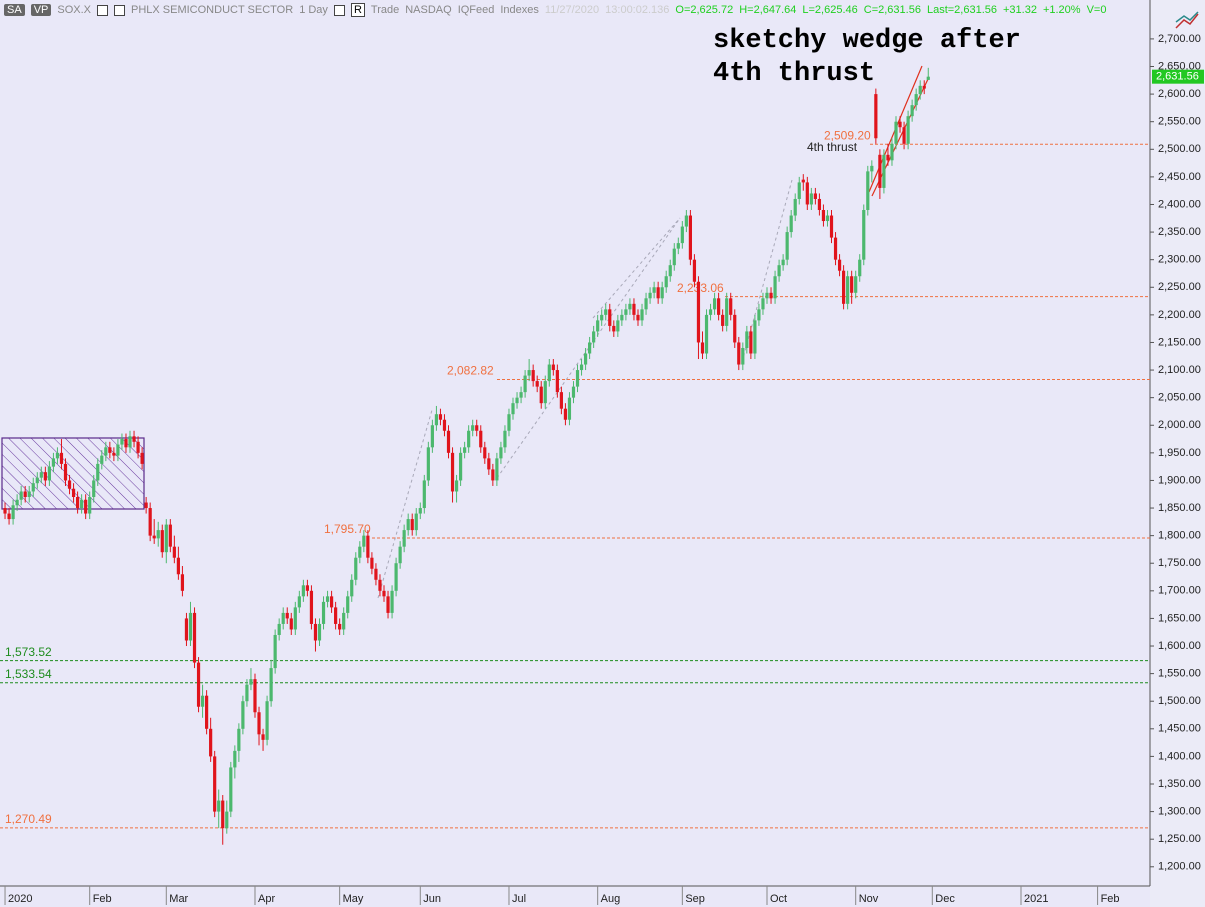 The image size is (1205, 907). Describe the element at coordinates (1179, 784) in the screenshot. I see `y-tick-label: 1,350.00` at that location.